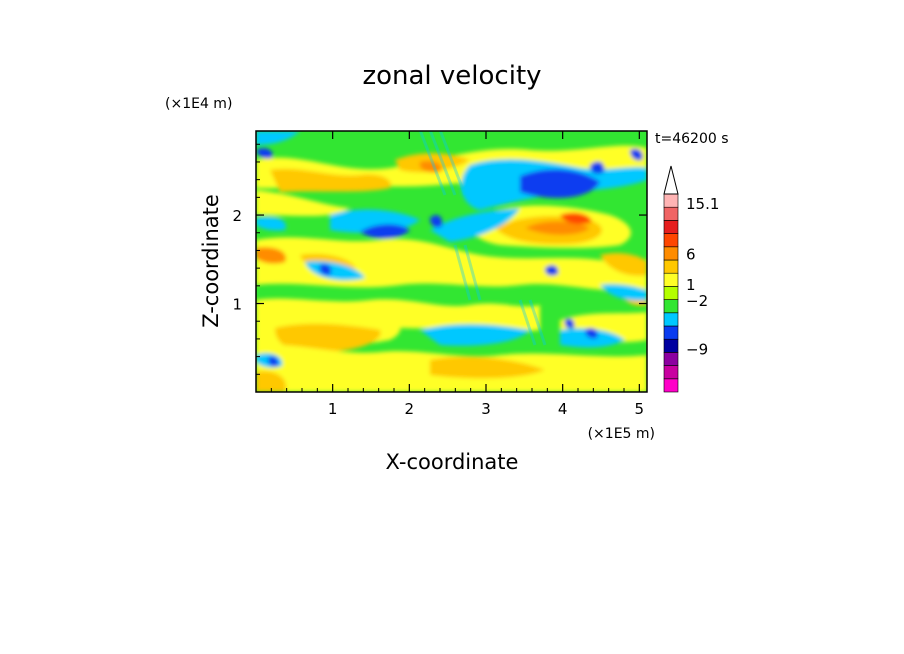 Image resolution: width=904 pixels, height=654 pixels. Describe the element at coordinates (702, 277) in the screenshot. I see `colorbar-labels: 15.1 6 1−2 −9` at that location.